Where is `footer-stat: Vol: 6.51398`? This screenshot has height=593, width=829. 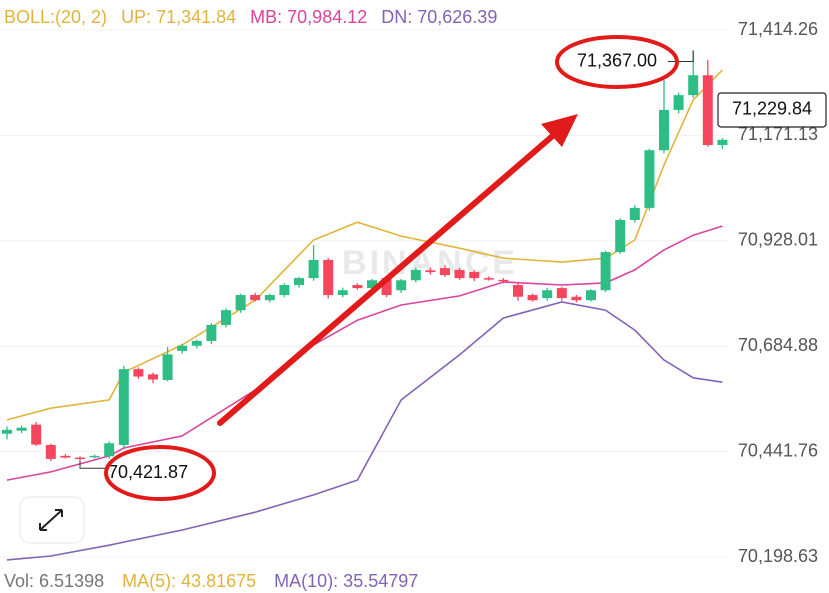 footer-stat: Vol: 6.51398 is located at coordinates (54, 581).